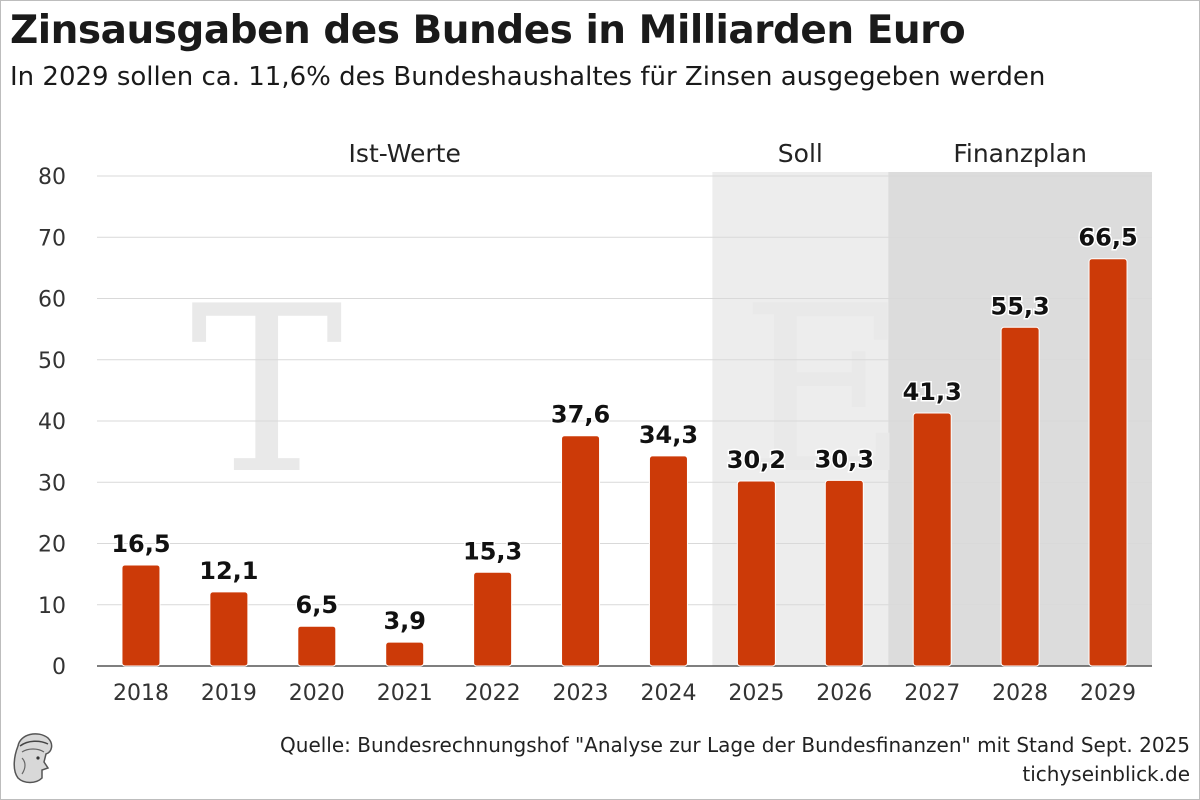 Image resolution: width=1200 pixels, height=800 pixels. What do you see at coordinates (1107, 238) in the screenshot?
I see `data-label-2029: 66,5` at bounding box center [1107, 238].